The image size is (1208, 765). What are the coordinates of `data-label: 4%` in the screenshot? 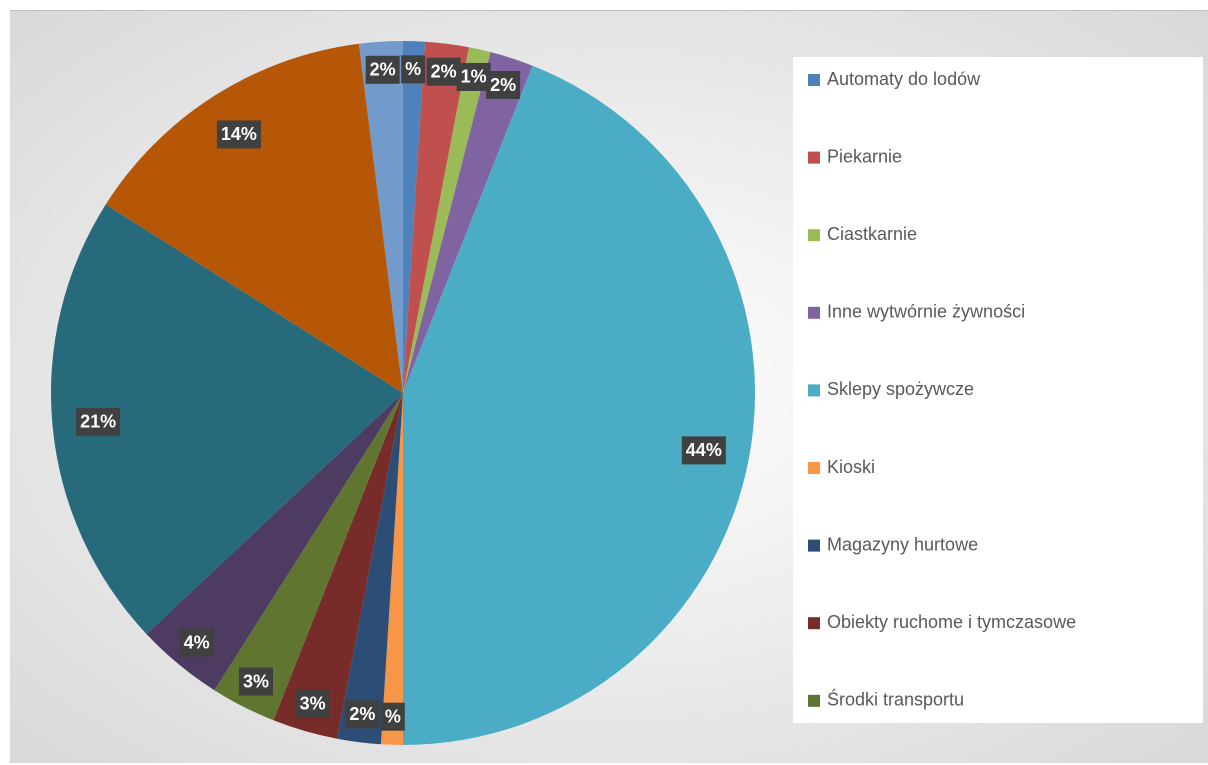 It's located at (197, 642).